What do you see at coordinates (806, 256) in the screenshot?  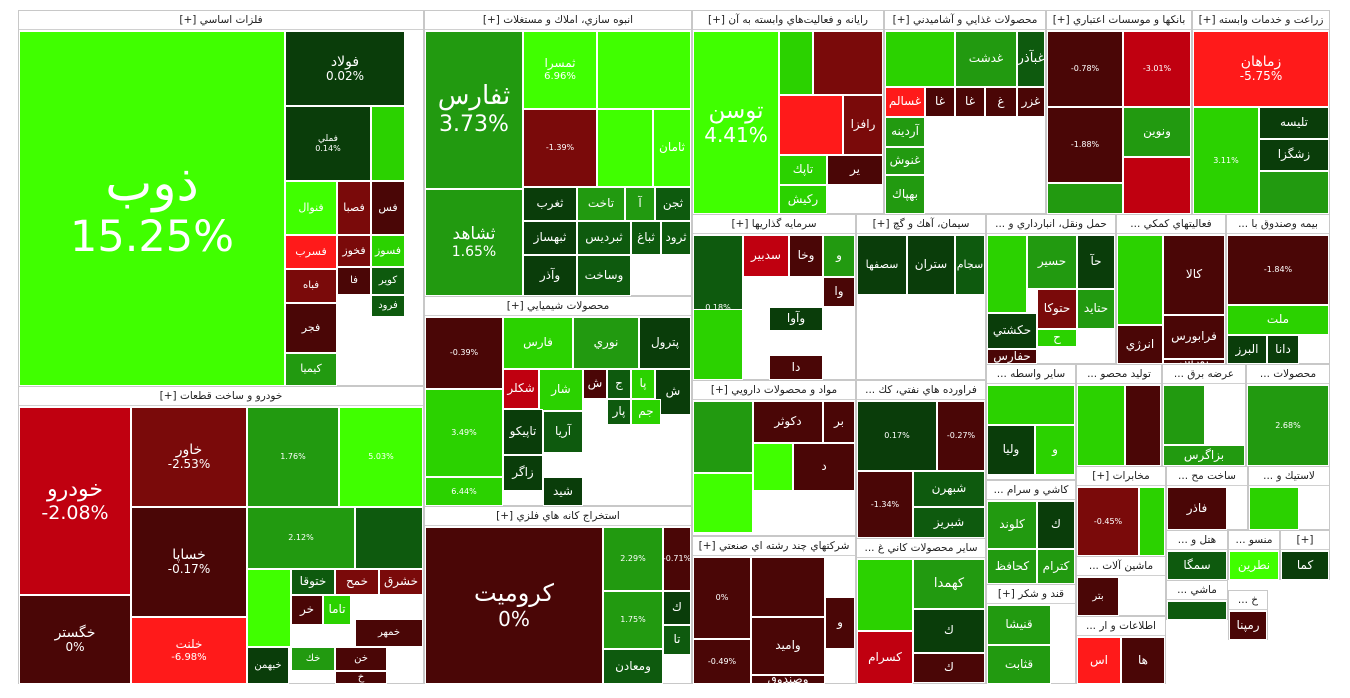 I see `stock-tile: وخا` at bounding box center [806, 256].